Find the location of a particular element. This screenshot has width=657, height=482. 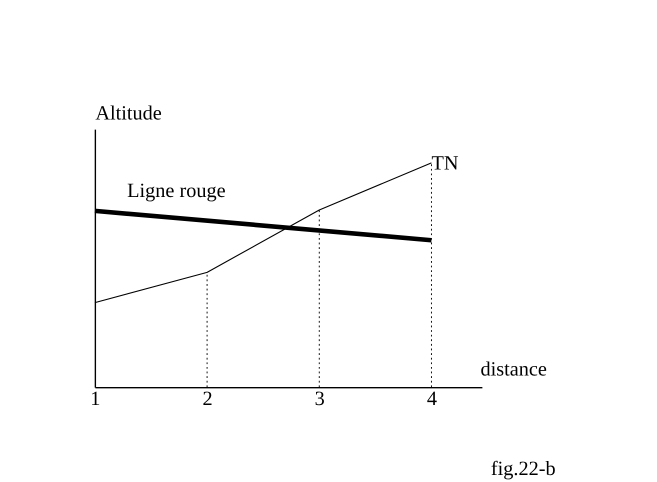

x-tick-label: 1 is located at coordinates (95, 399).